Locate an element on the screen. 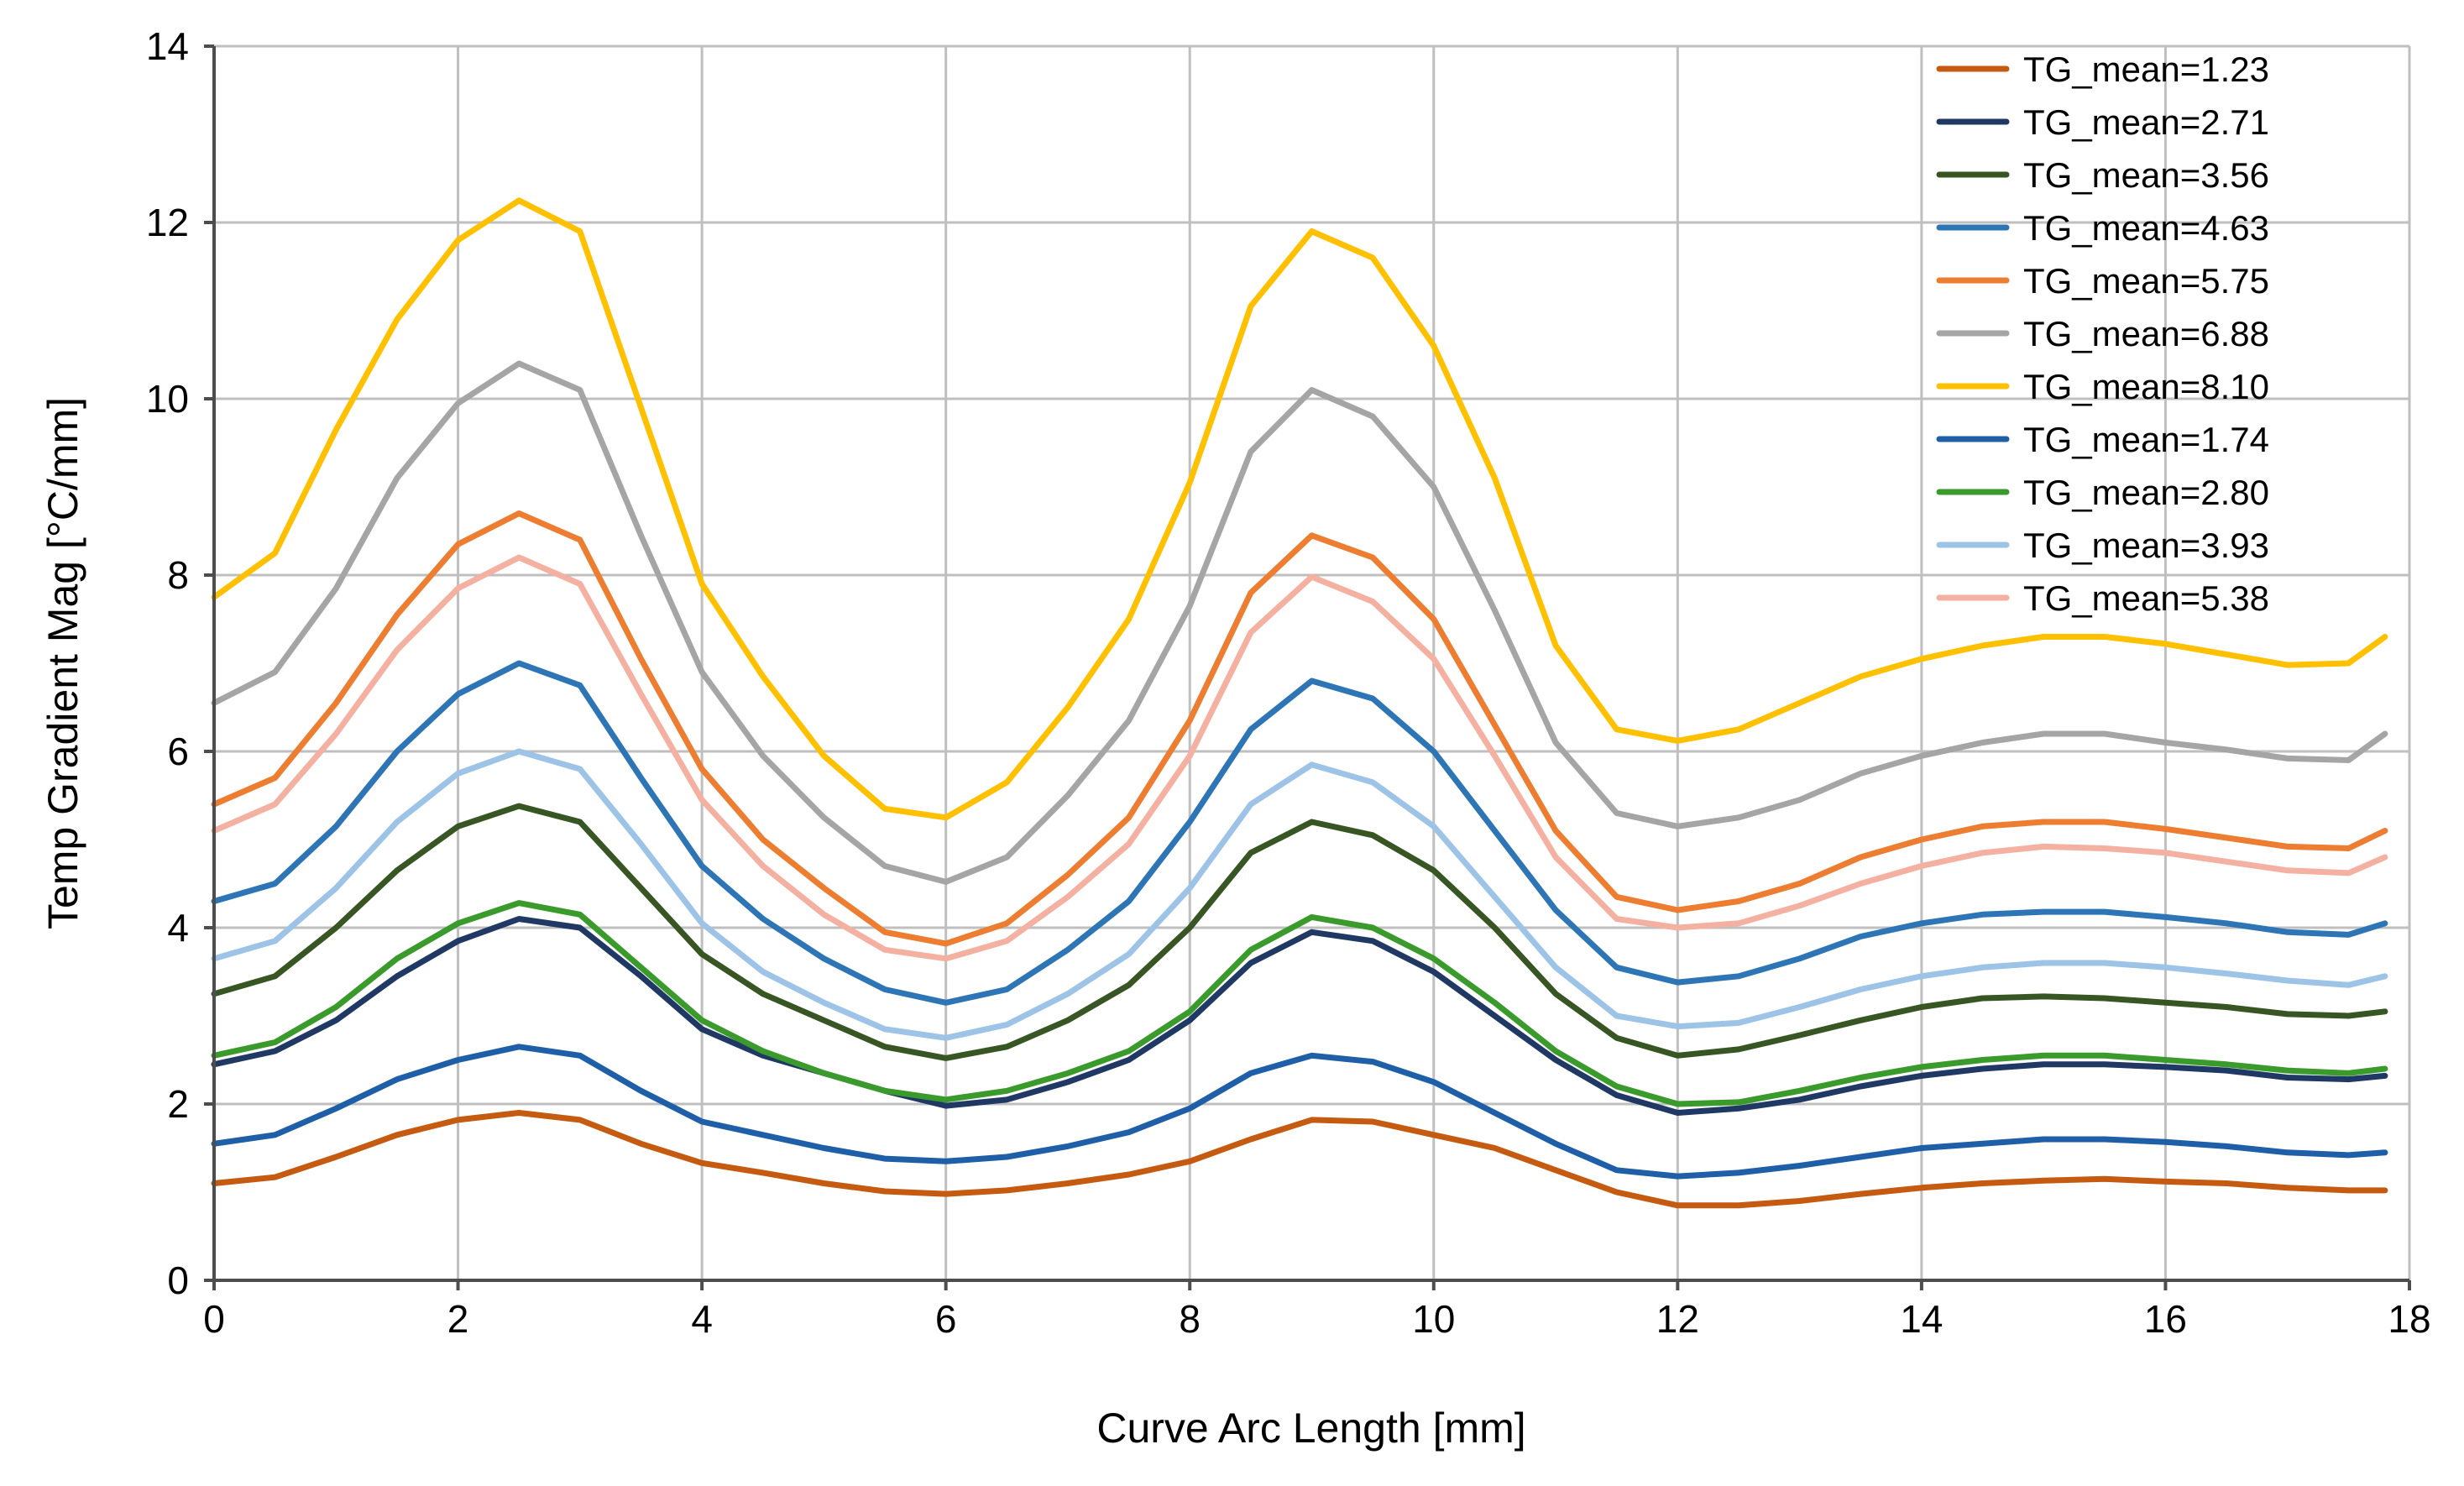 This screenshot has height=1486, width=2464. y-tick-label: 10 is located at coordinates (167, 399).